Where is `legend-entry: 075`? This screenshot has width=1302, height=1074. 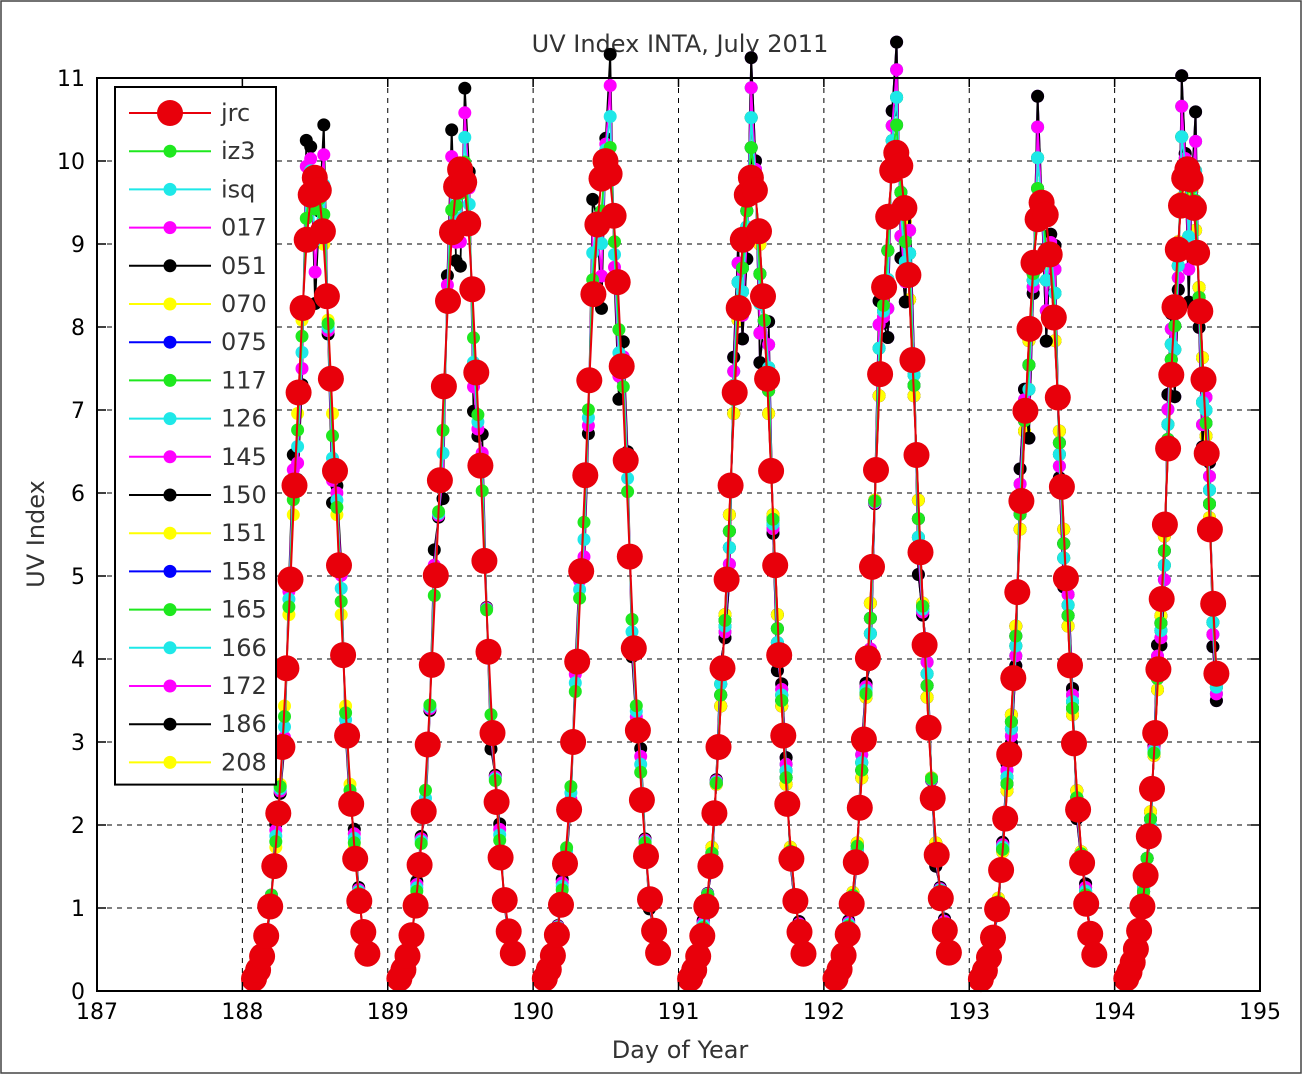 legend-entry: 075 is located at coordinates (198, 342).